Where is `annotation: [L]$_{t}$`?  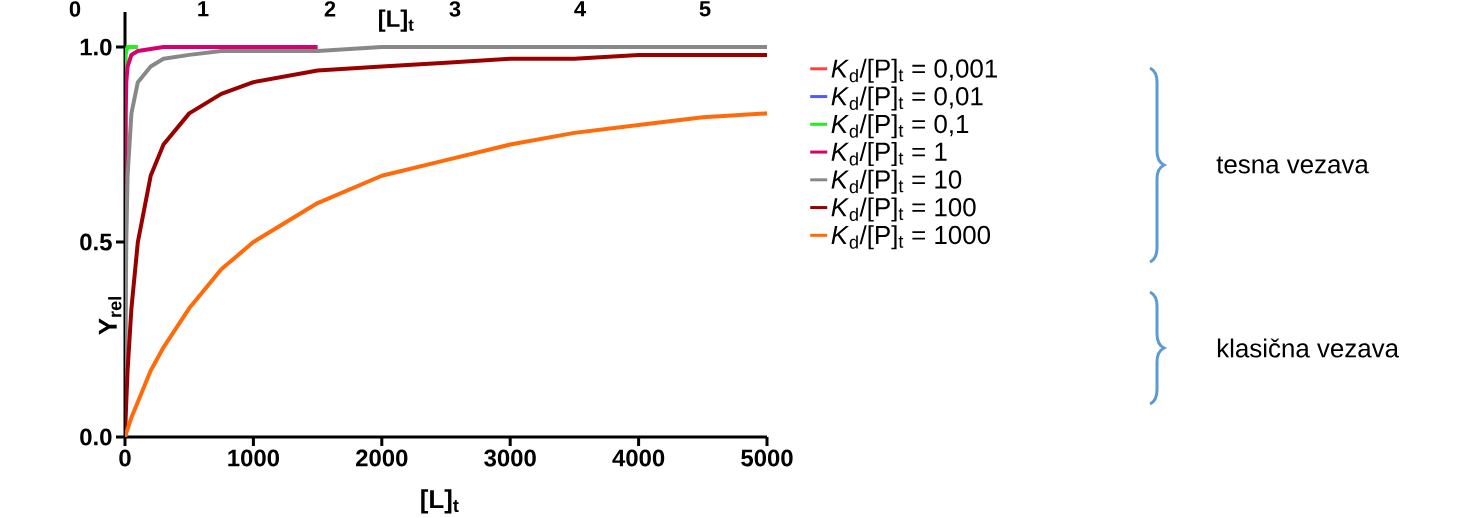
annotation: [L]$_{t}$ is located at coordinates (396, 20).